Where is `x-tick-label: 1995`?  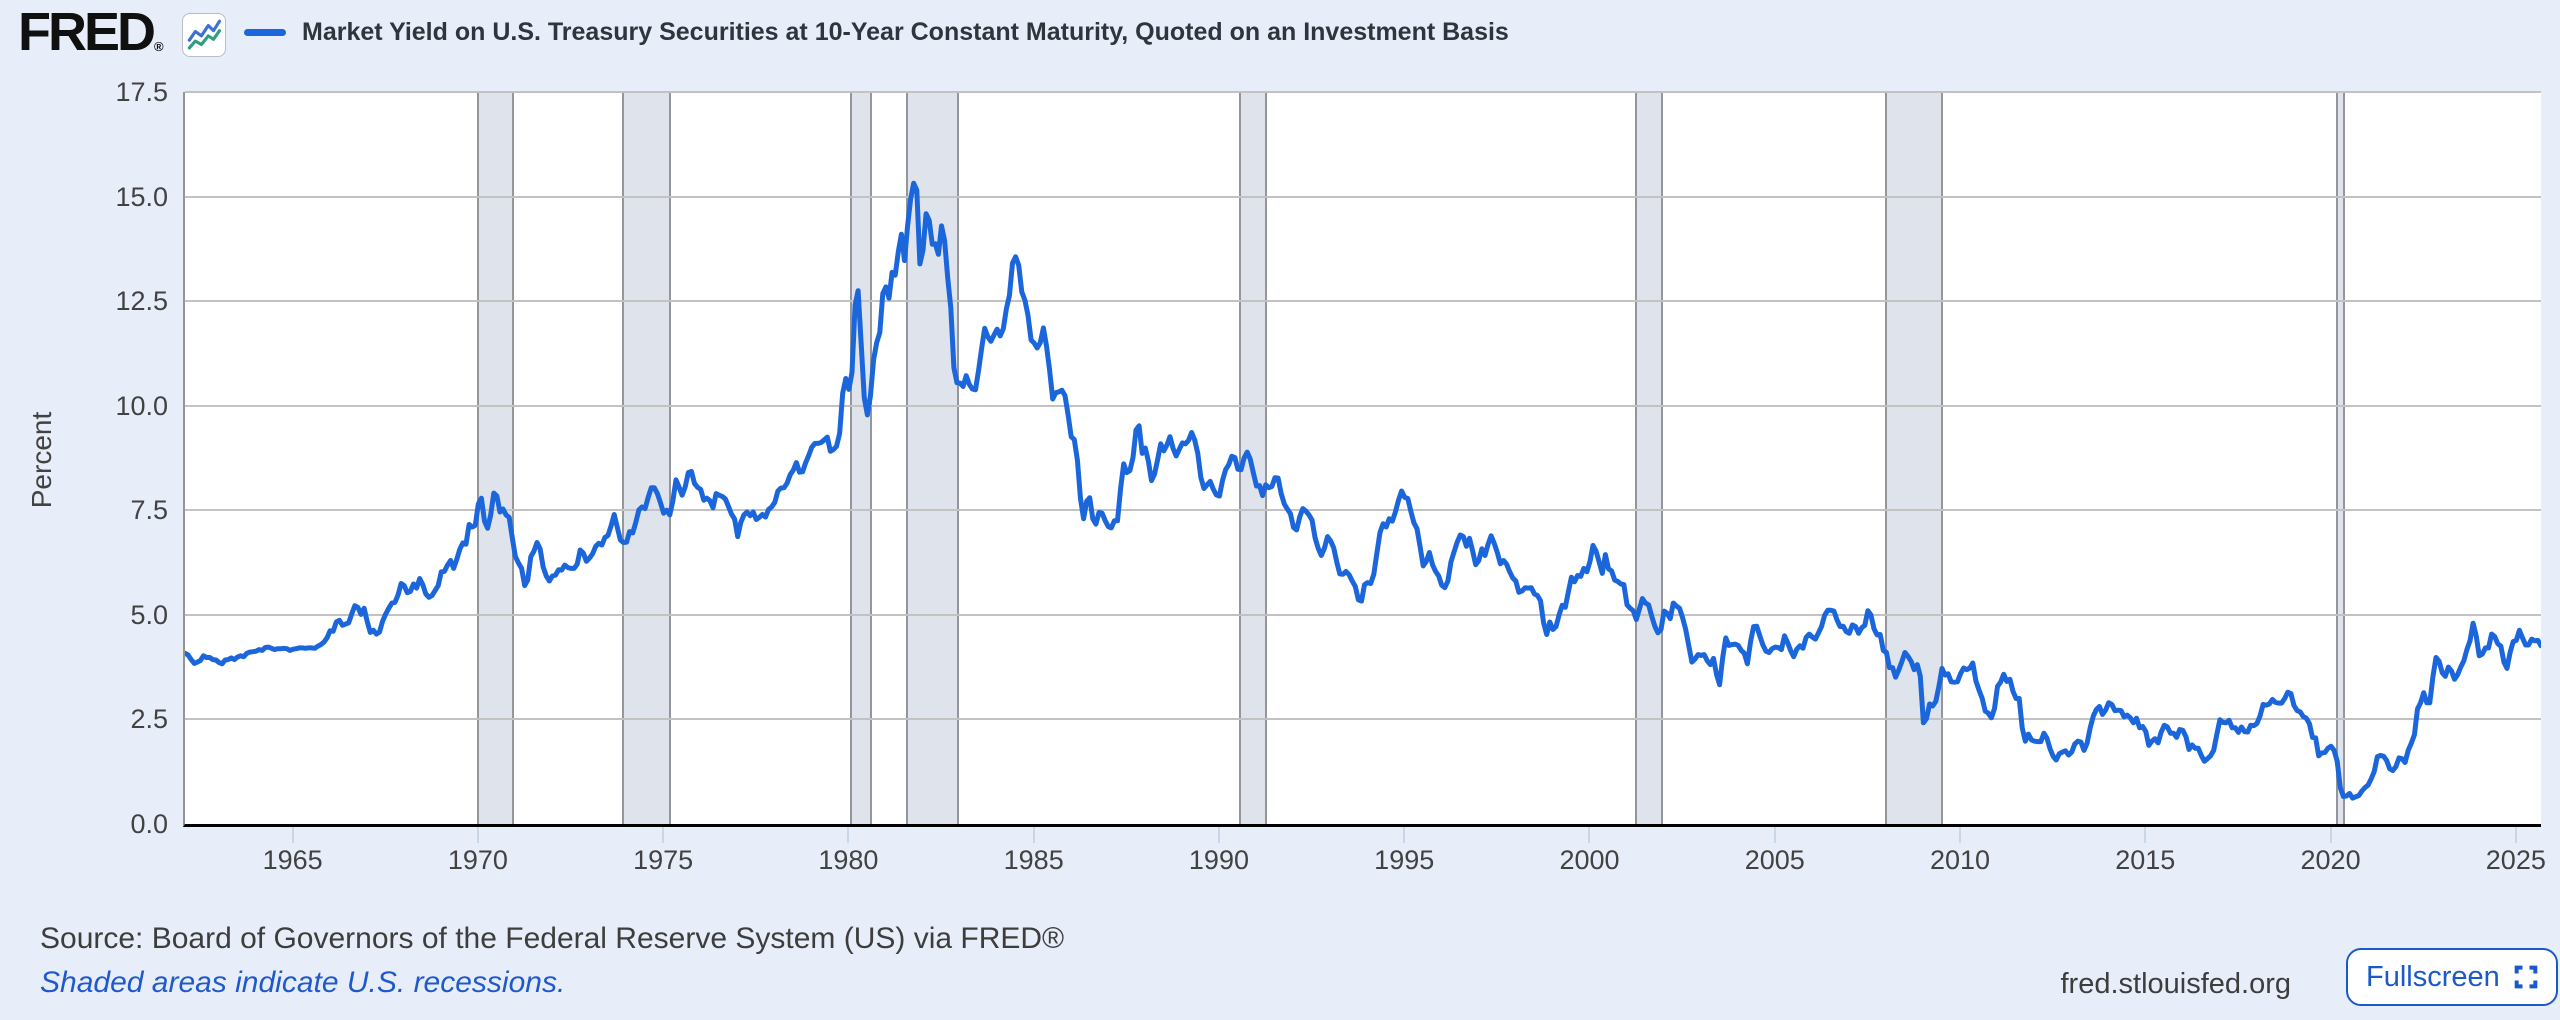 x-tick-label: 1995 is located at coordinates (1404, 860).